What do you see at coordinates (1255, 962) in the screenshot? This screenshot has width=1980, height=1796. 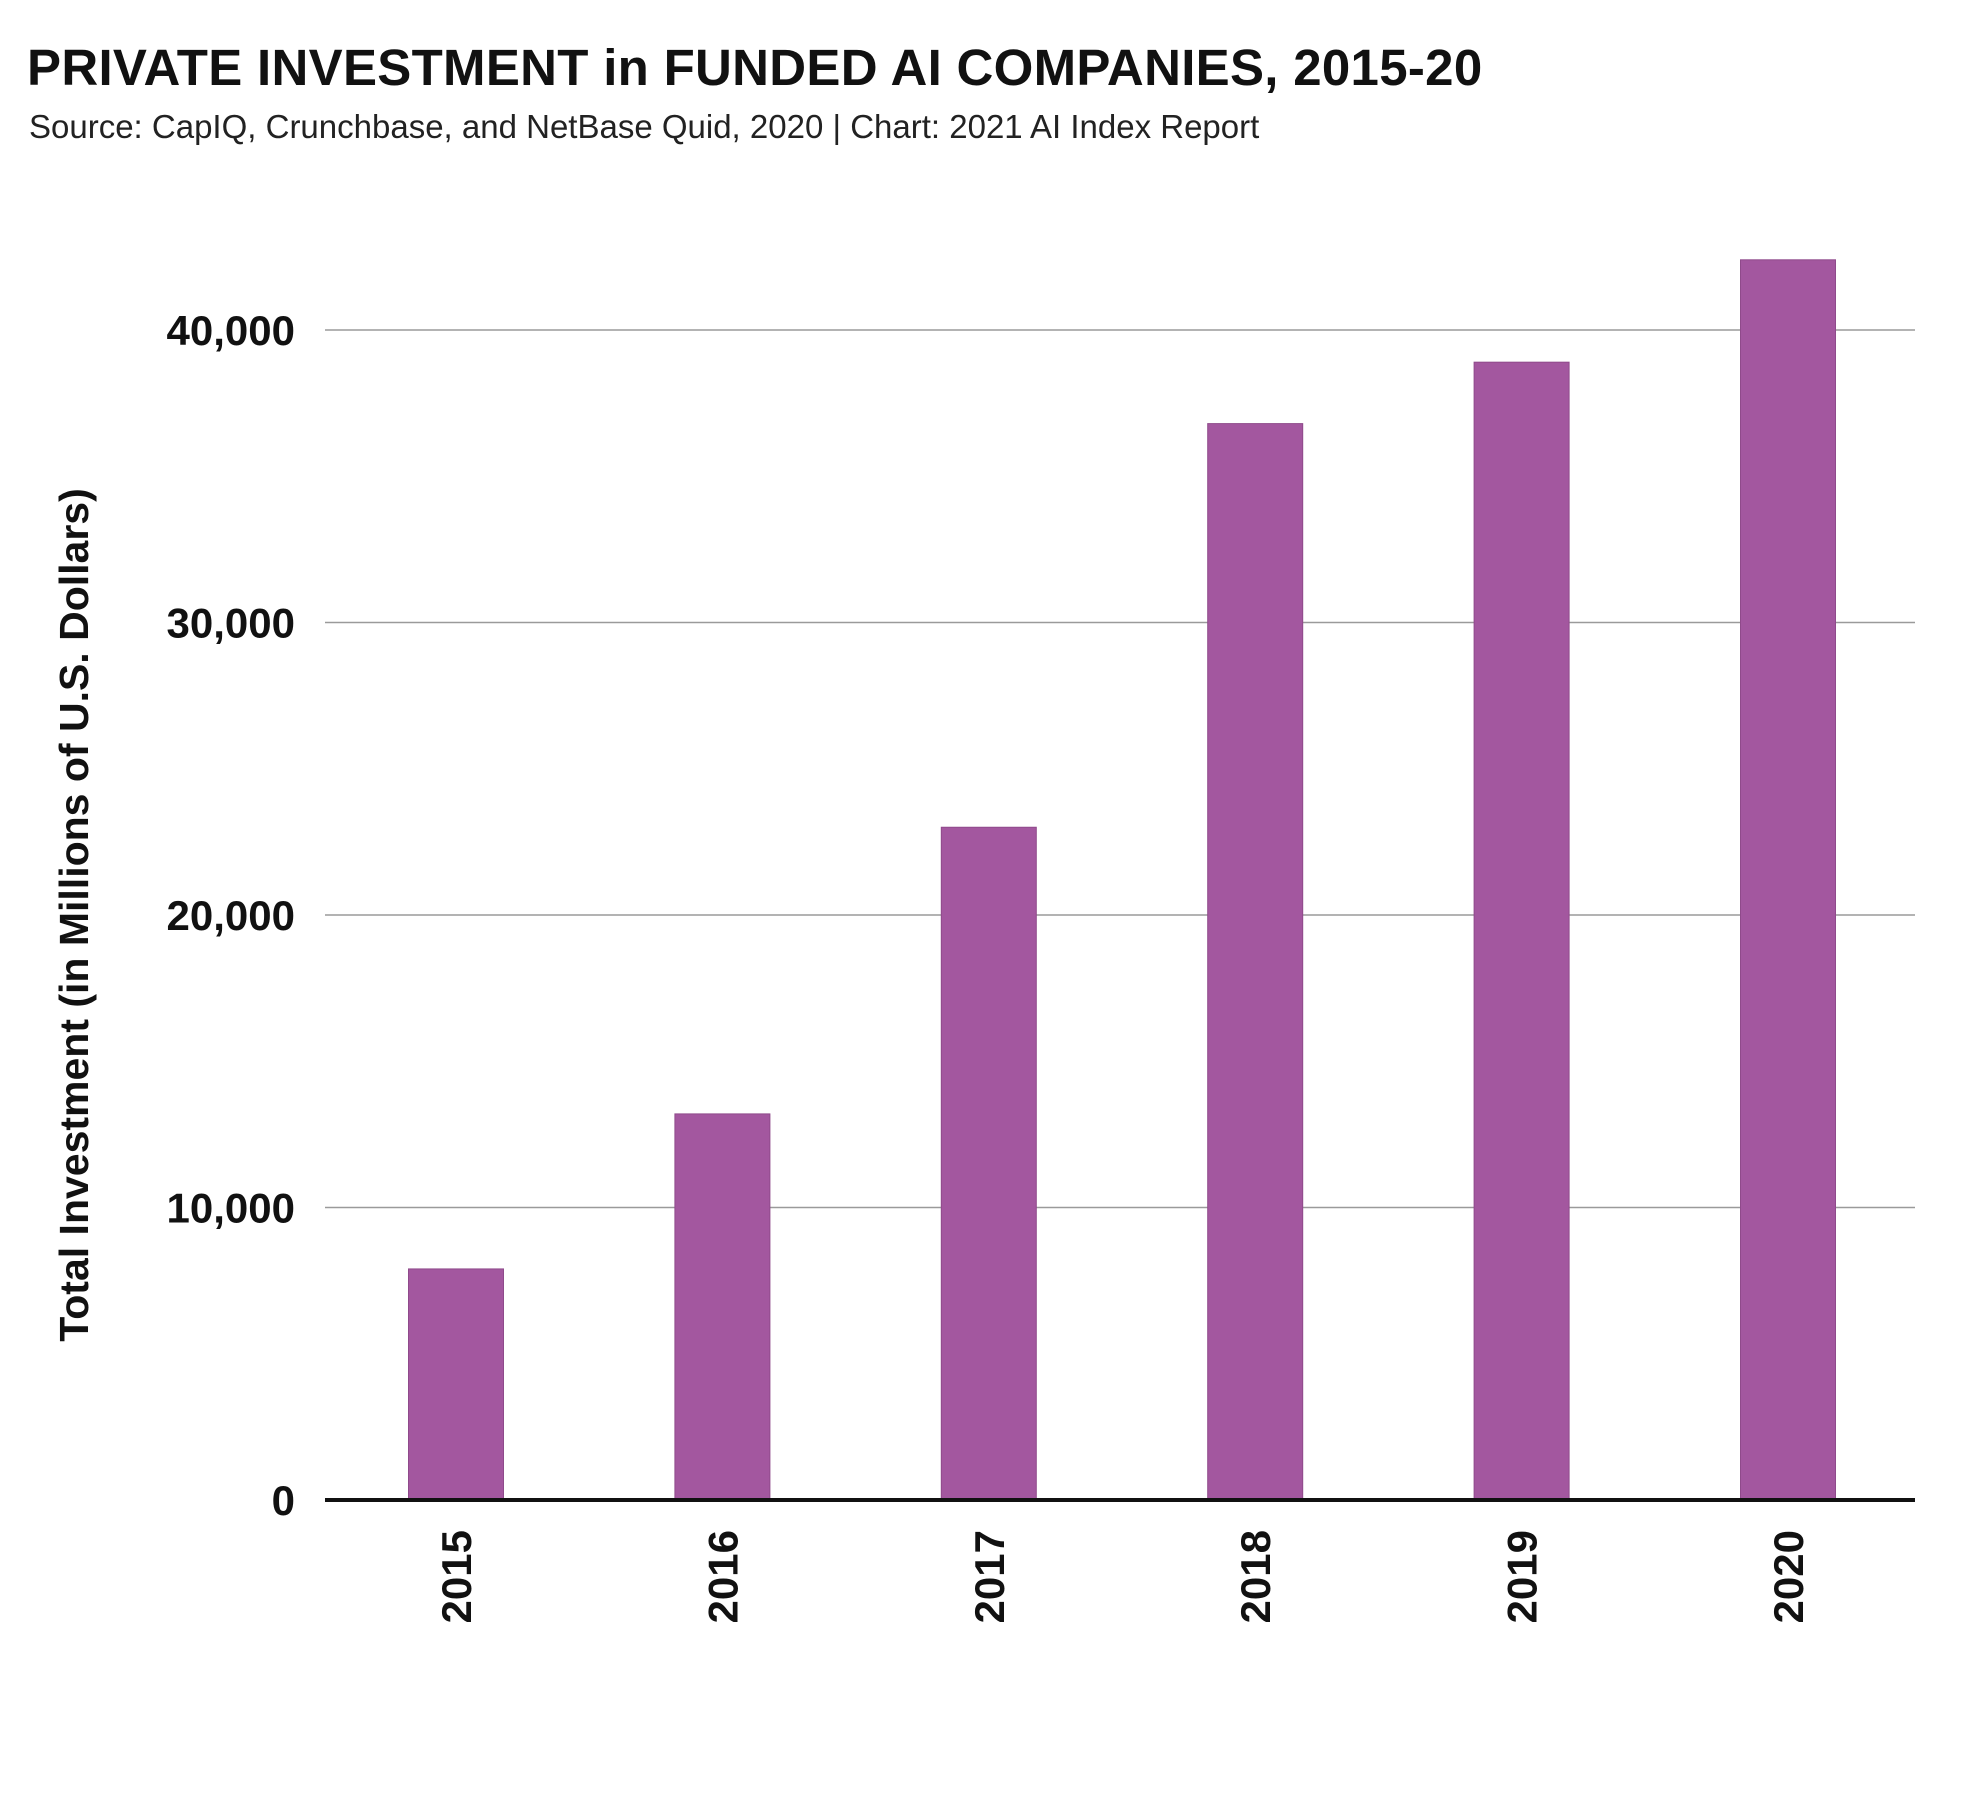 I see `bar-2018` at bounding box center [1255, 962].